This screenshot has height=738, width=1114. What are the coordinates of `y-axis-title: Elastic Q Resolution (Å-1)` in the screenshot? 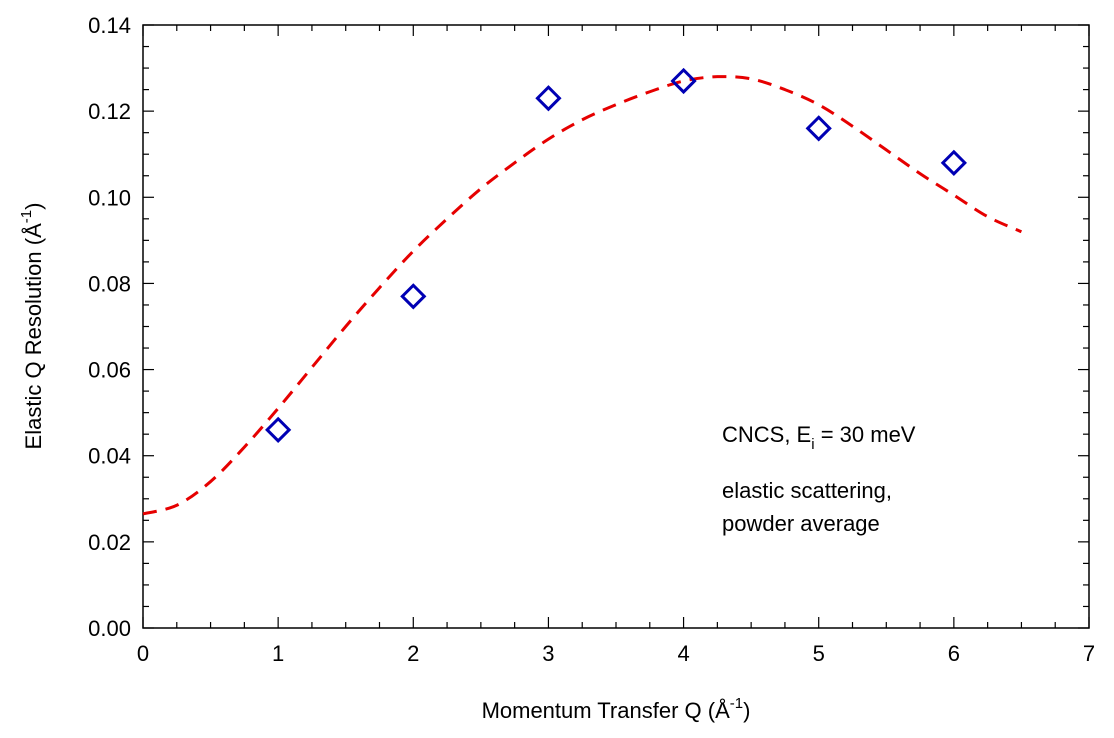 It's located at (32, 326).